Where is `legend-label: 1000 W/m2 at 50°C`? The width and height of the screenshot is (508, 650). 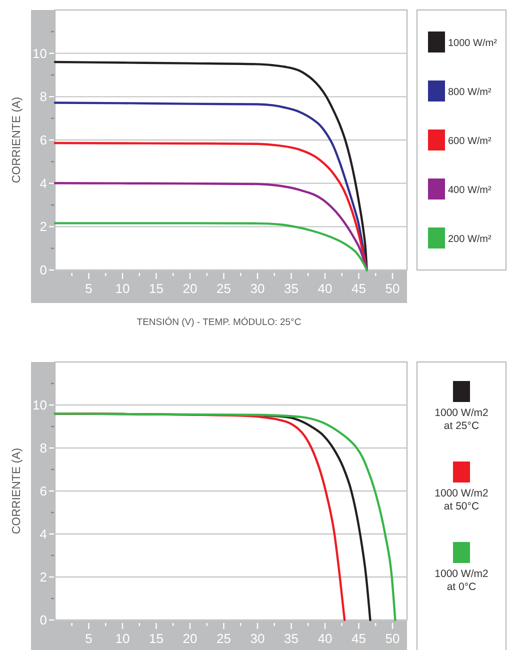
legend-label: 1000 W/m2 at 50°C is located at coordinates (461, 500).